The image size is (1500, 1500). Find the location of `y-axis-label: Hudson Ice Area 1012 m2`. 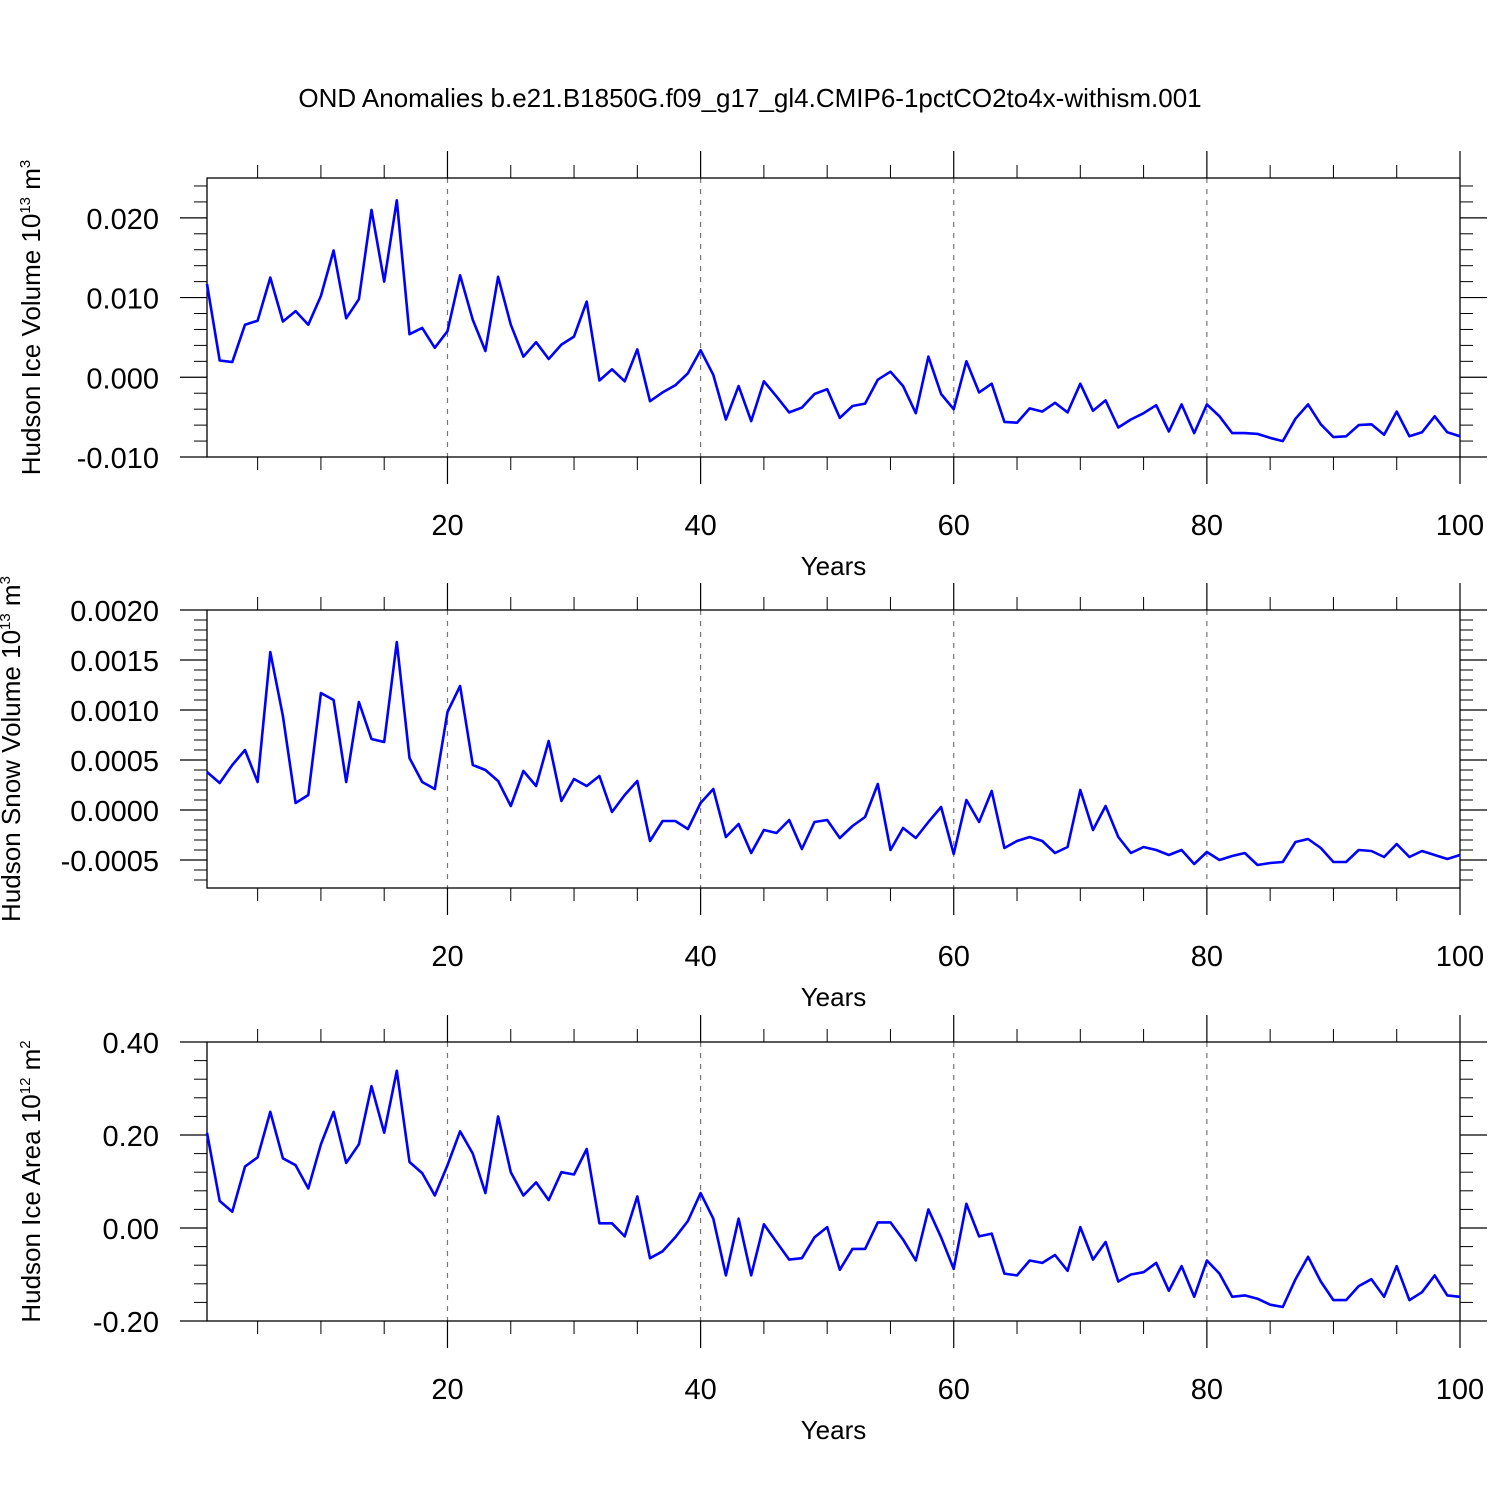

y-axis-label: Hudson Ice Area 1012 m2 is located at coordinates (31, 1181).